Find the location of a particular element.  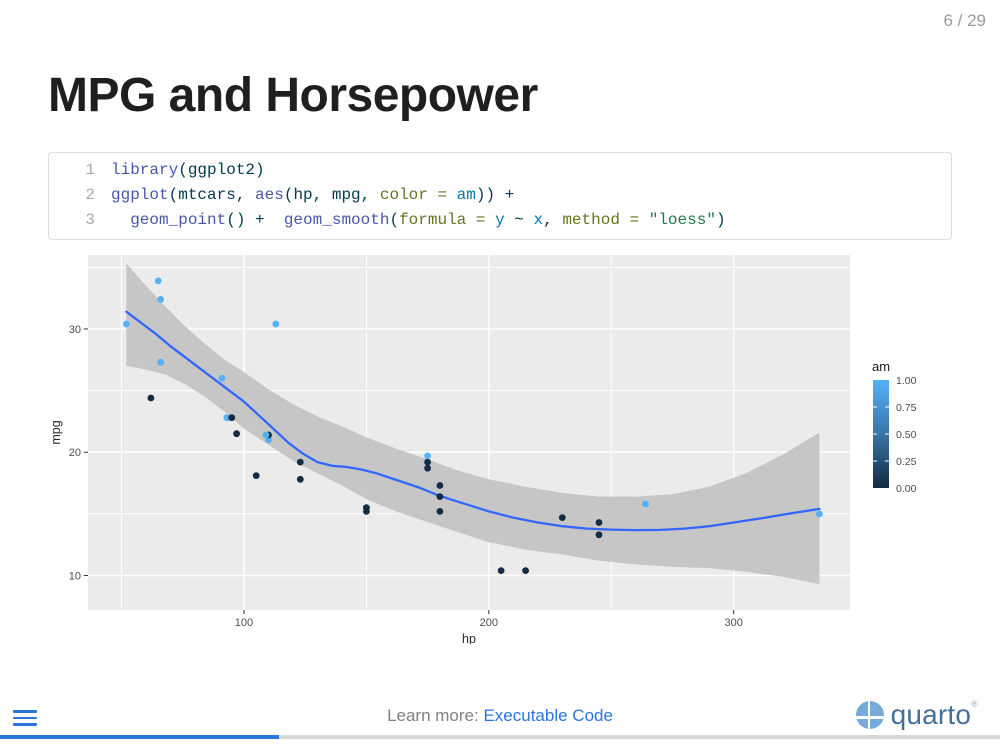

quarto-logo: quarto® is located at coordinates (916, 715).